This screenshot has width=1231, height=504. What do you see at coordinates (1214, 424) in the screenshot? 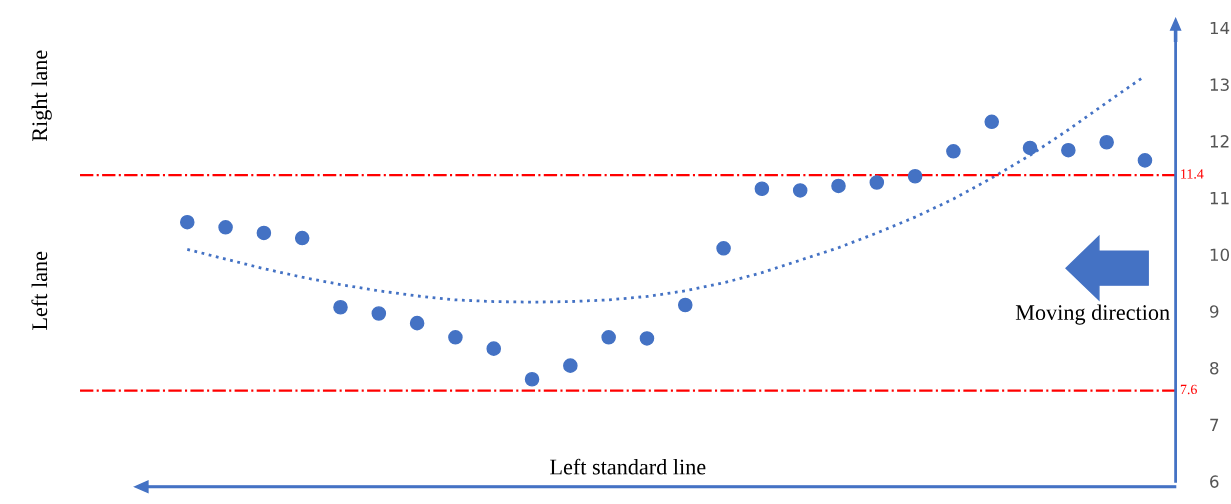
I see `y-tick-label: 7` at bounding box center [1214, 424].